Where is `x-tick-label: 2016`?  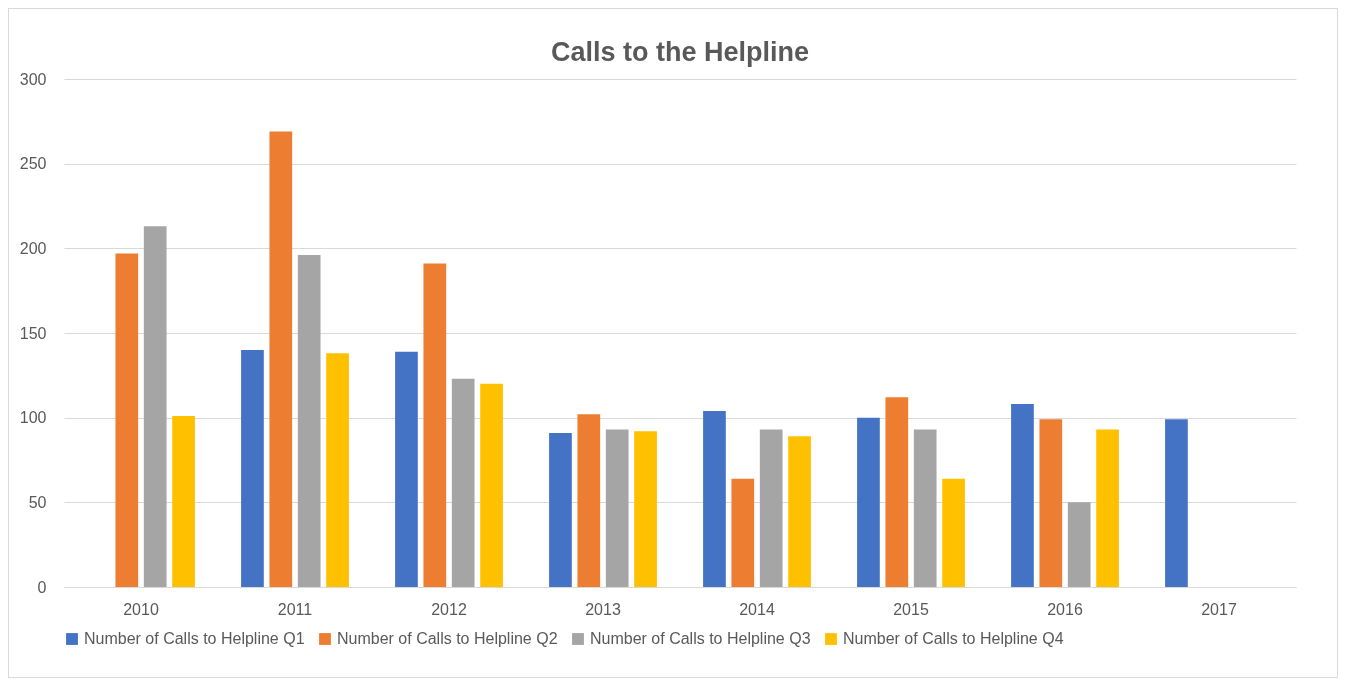
x-tick-label: 2016 is located at coordinates (1065, 609).